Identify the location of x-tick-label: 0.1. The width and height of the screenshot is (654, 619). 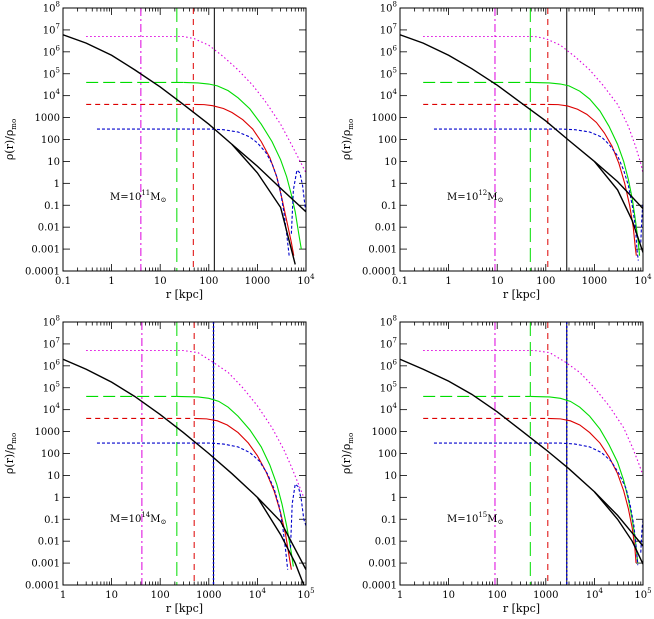
(400, 281).